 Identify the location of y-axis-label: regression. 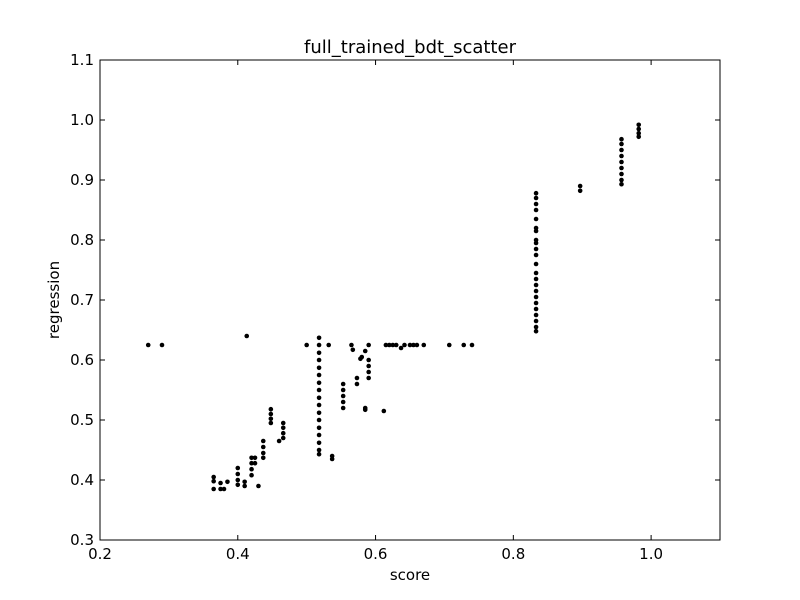
(54, 300).